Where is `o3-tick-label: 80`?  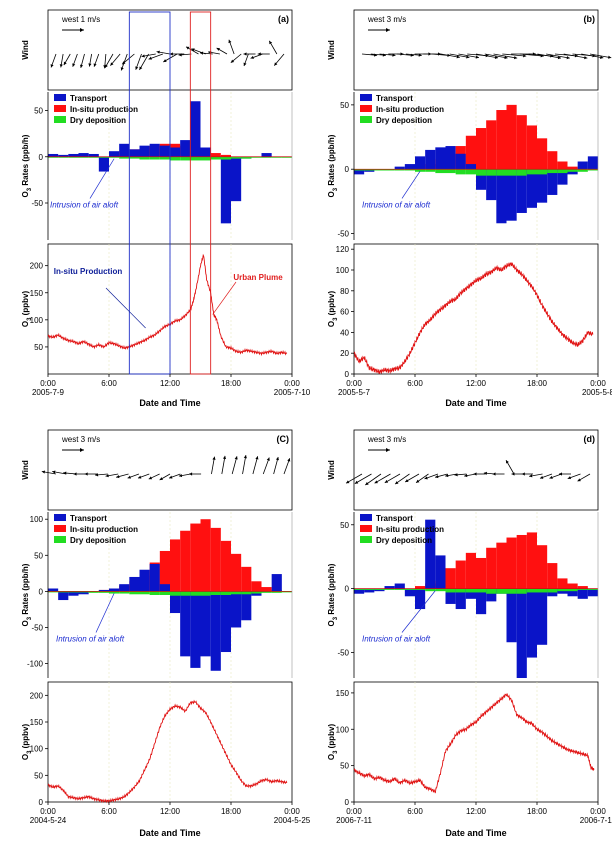
o3-tick-label: 80 is located at coordinates (344, 291).